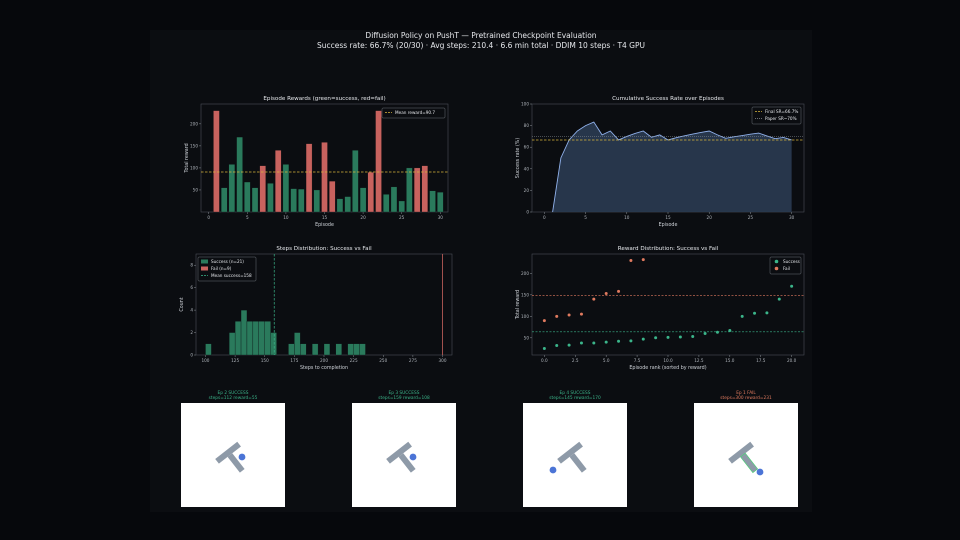  I want to click on thumbnail-detail: steps=159 reward=108, so click(404, 398).